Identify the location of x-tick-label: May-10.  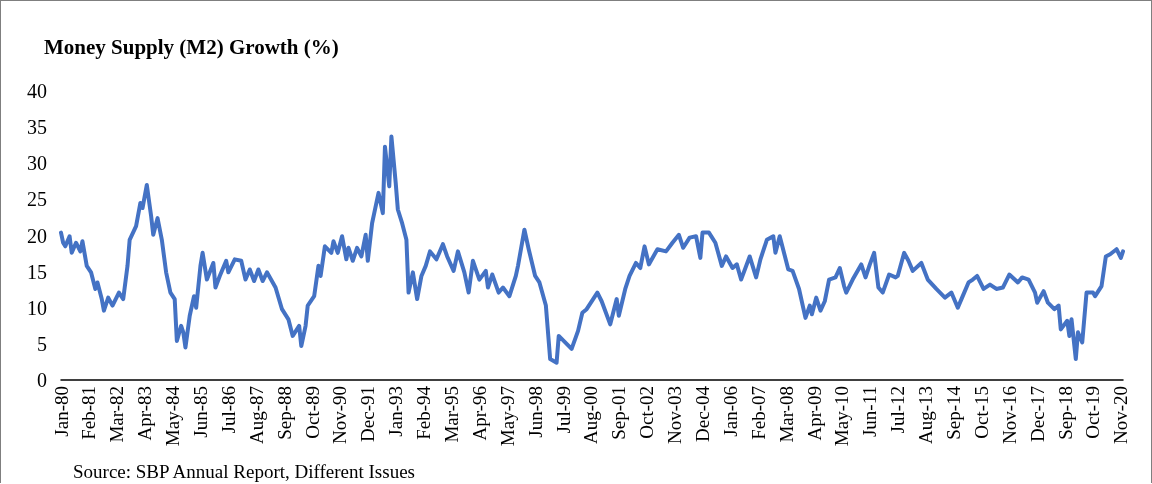
(842, 416).